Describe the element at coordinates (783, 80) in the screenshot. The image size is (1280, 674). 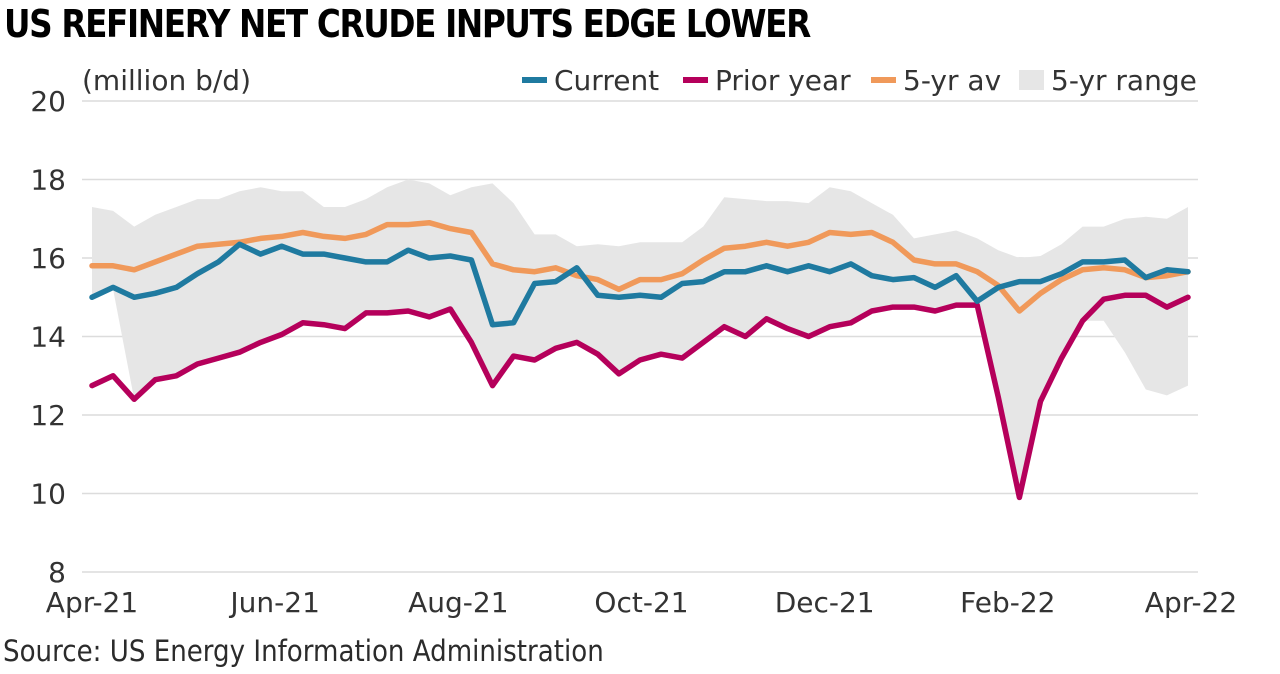
I see `legend-label-prior-year: Prior year` at that location.